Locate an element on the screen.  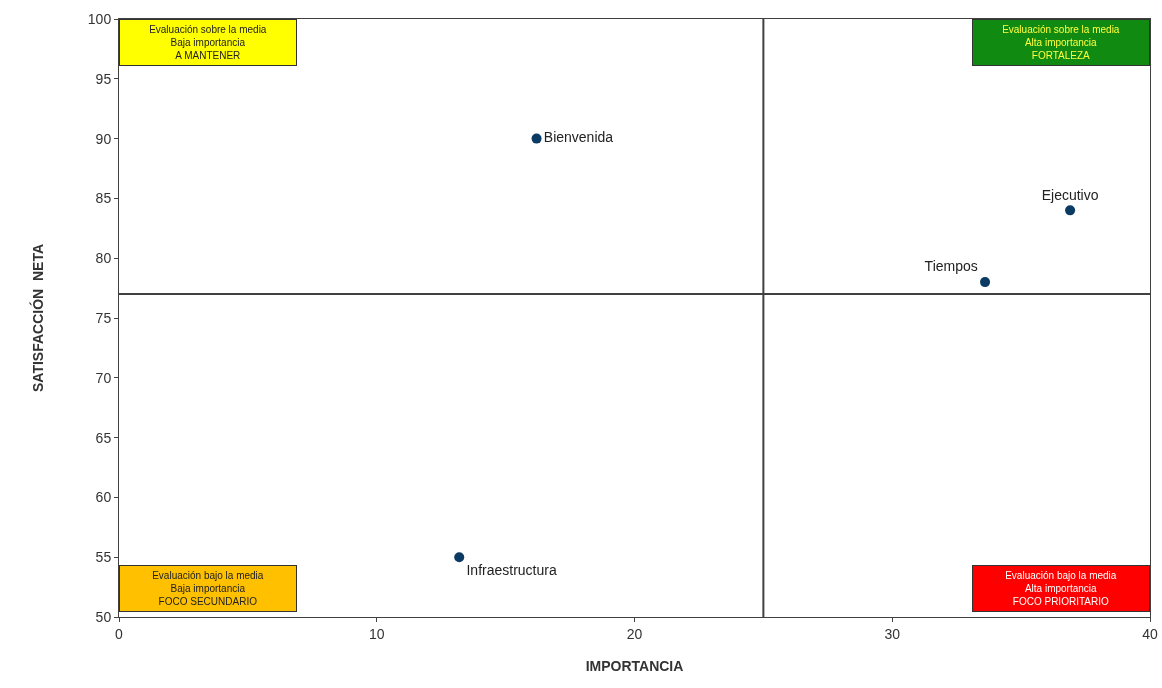
y-tick-label: 100 is located at coordinates (99, 18).